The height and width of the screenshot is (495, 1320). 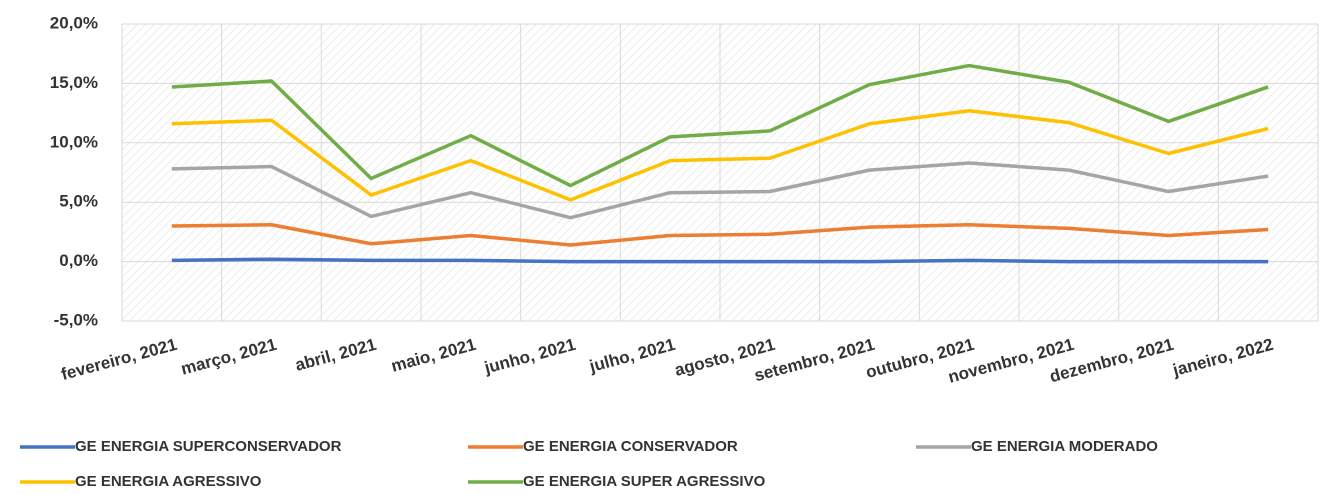 I want to click on y-tick-label: 5,0%, so click(x=78, y=201).